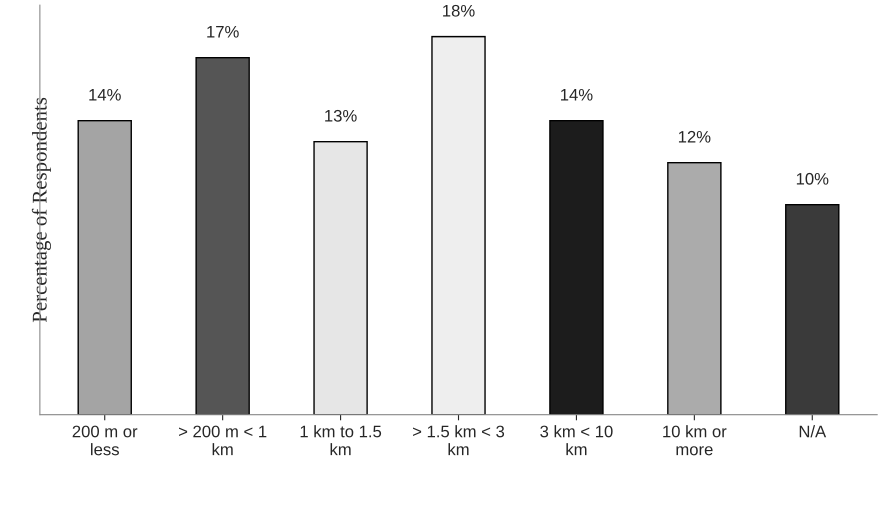 The height and width of the screenshot is (512, 886). What do you see at coordinates (812, 178) in the screenshot?
I see `data-label: 10%` at bounding box center [812, 178].